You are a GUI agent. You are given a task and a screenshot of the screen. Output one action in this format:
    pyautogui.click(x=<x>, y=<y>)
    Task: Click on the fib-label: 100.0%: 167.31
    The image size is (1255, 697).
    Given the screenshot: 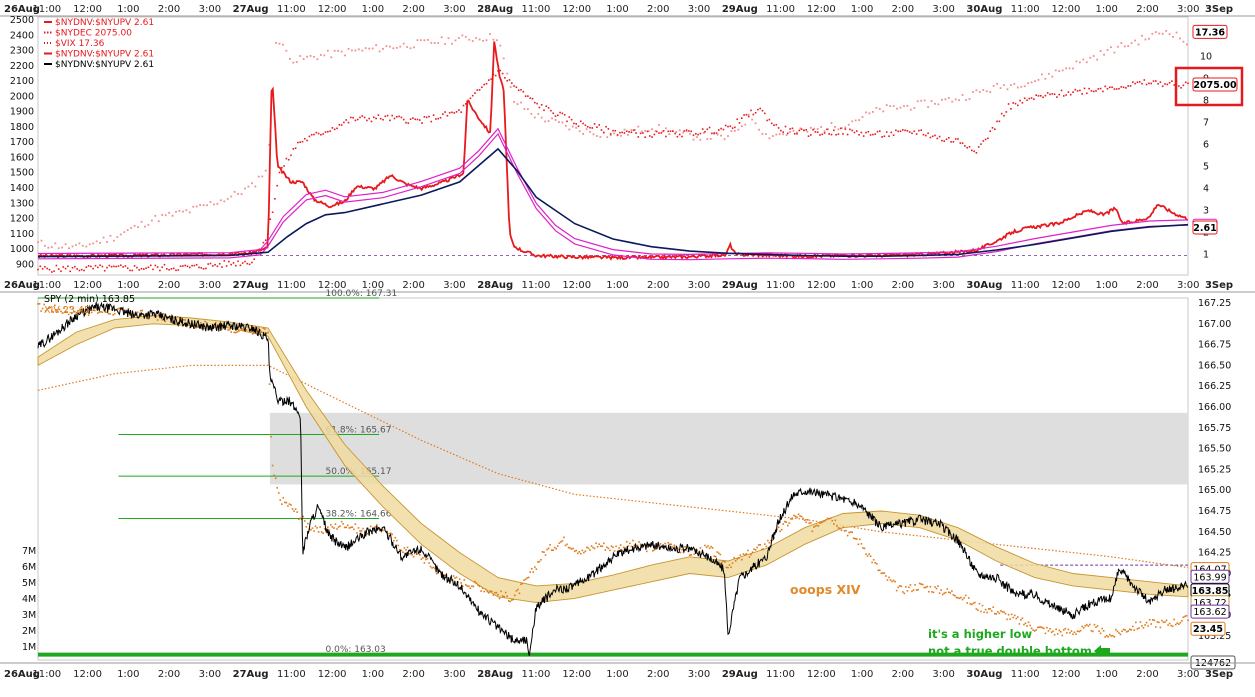 What is the action you would take?
    pyautogui.click(x=362, y=294)
    